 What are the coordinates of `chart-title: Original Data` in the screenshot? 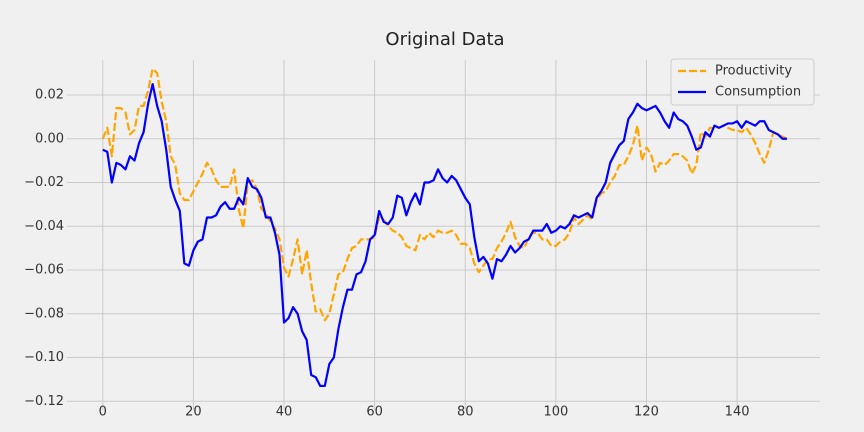 It's located at (444, 39).